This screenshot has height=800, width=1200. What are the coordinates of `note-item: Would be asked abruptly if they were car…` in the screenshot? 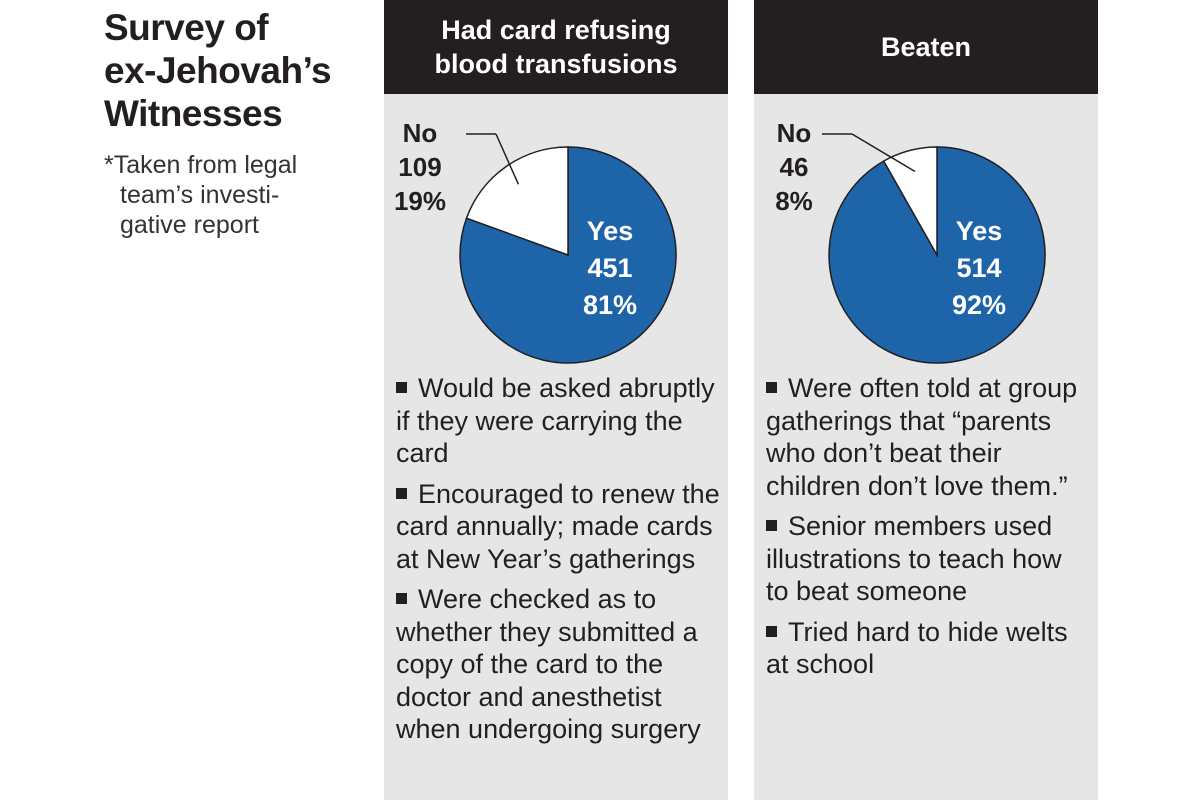 It's located at (558, 421).